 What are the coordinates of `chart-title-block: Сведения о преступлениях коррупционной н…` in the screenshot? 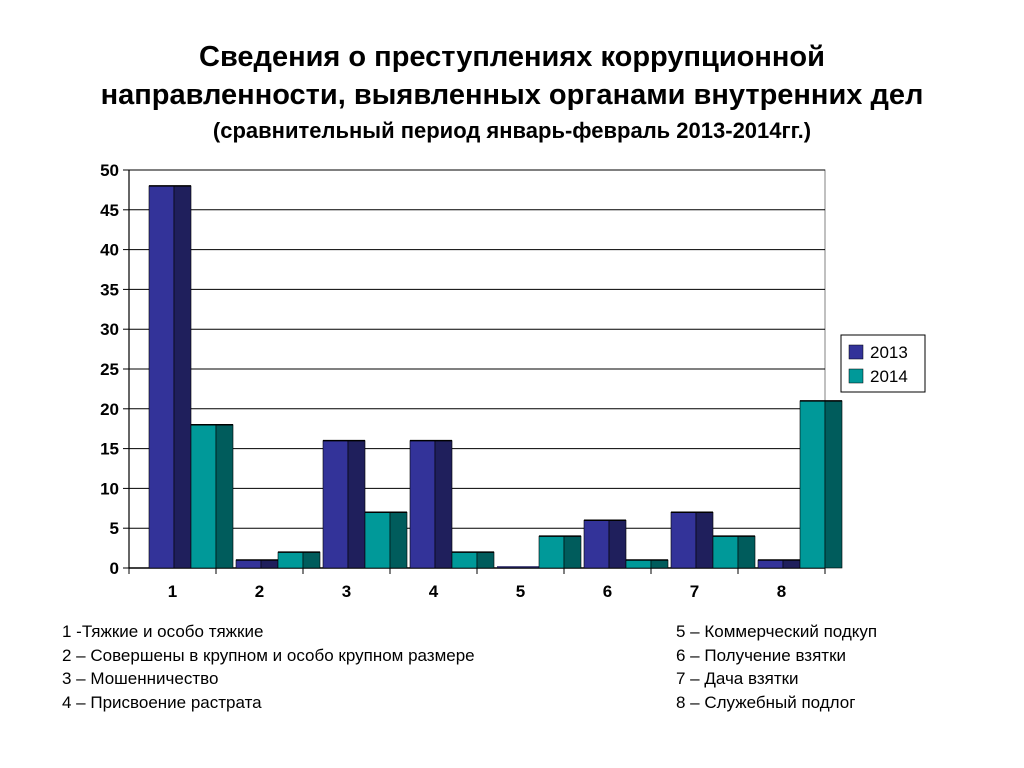 It's located at (512, 92).